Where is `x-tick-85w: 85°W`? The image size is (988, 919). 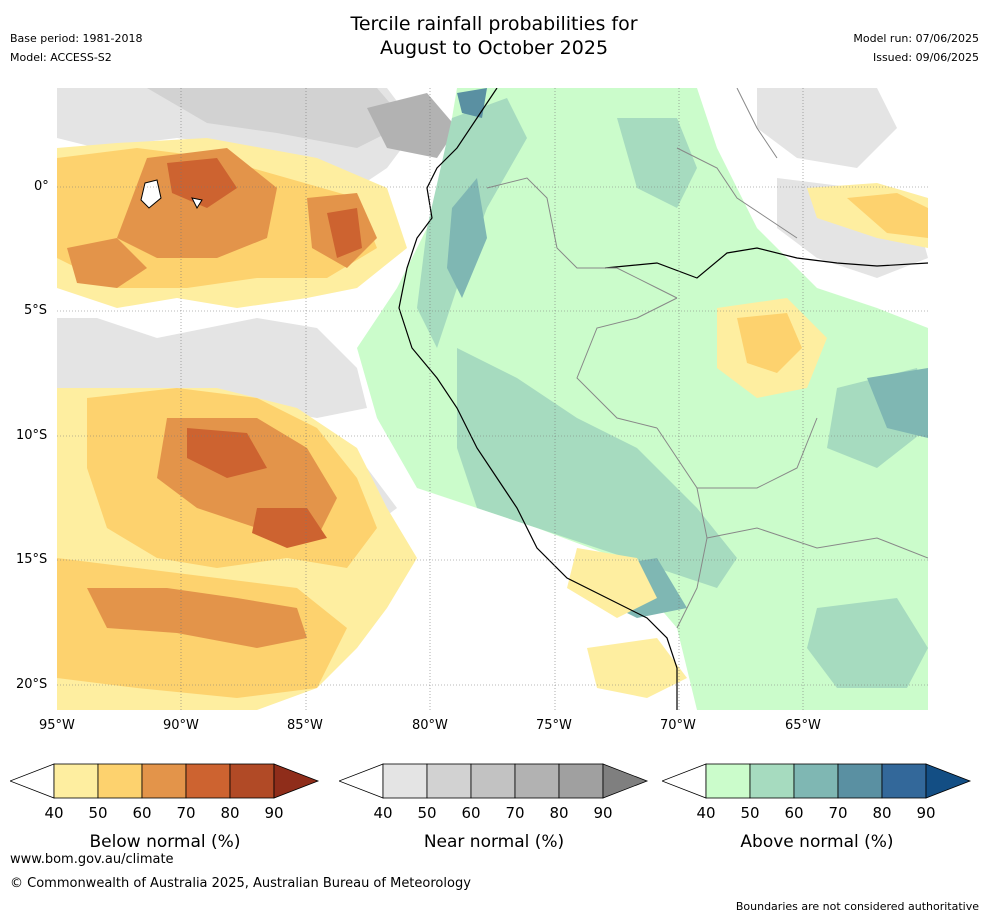 x-tick-85w: 85°W is located at coordinates (305, 725).